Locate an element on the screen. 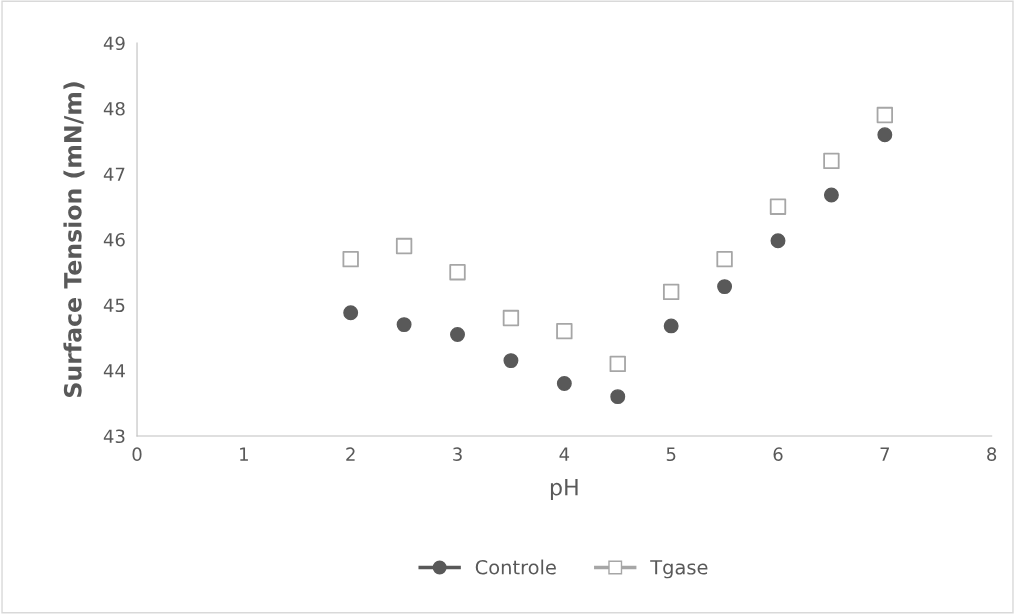  y-tick-label: 48 is located at coordinates (114, 108).